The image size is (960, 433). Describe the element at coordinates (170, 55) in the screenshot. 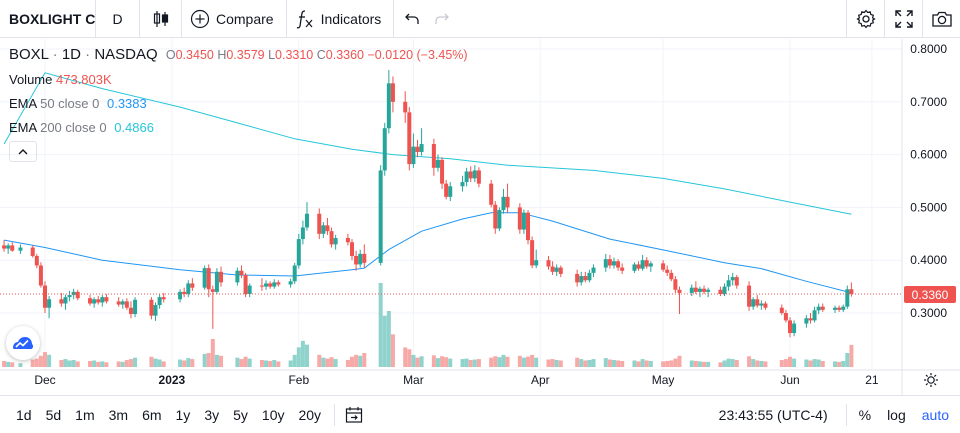

I see `open-label: O` at that location.